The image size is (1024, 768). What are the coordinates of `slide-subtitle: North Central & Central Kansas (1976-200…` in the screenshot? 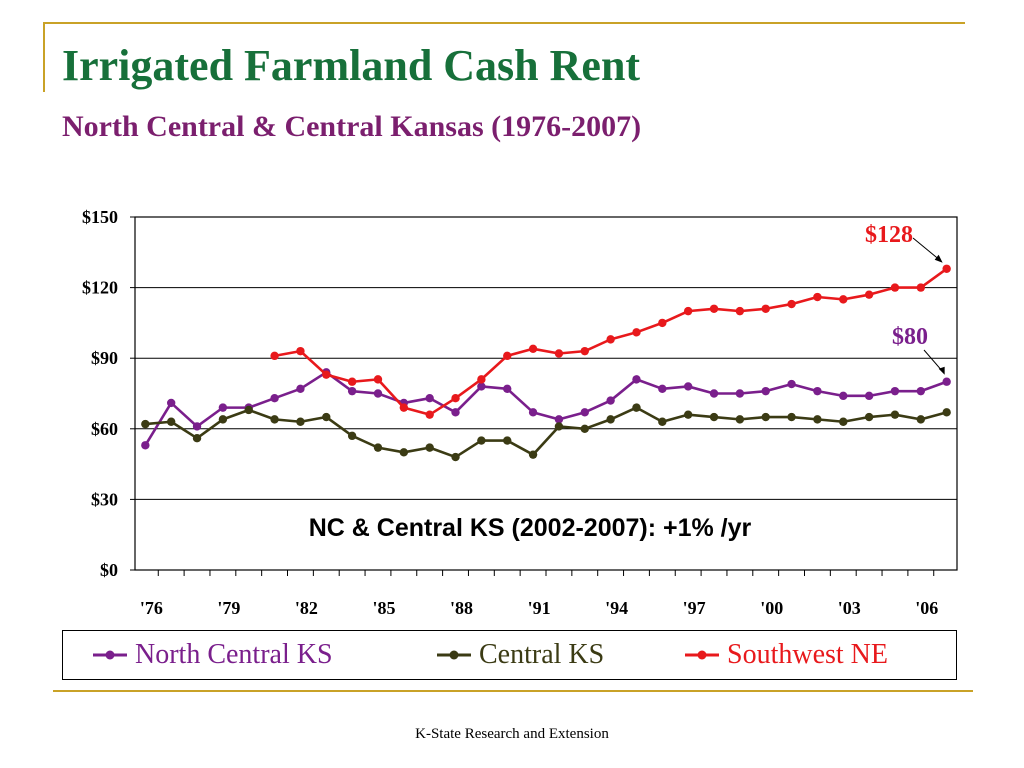 It's located at (352, 126).